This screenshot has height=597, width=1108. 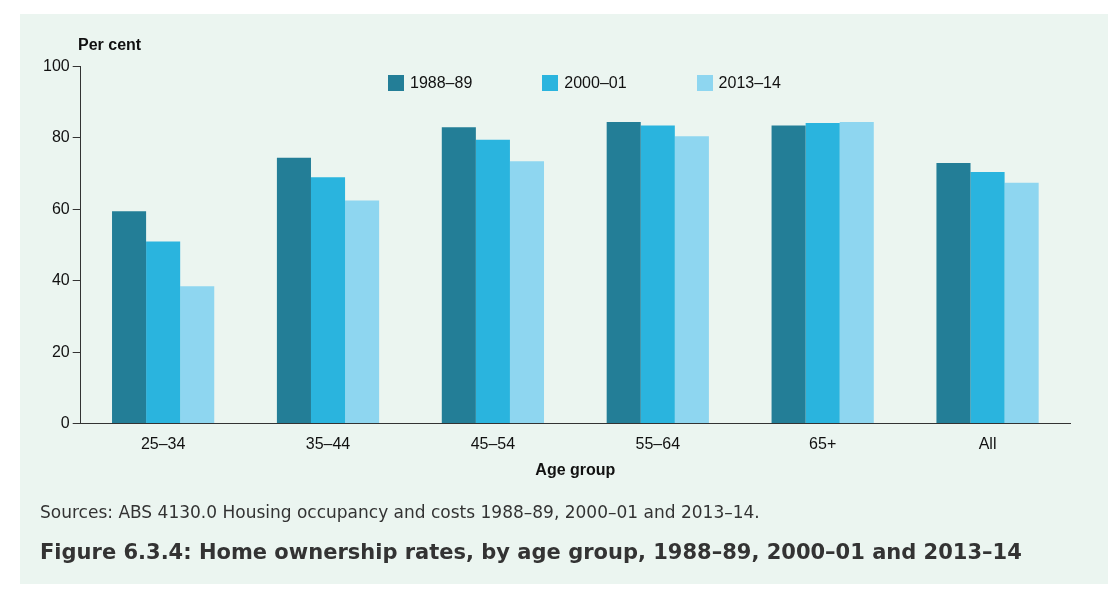 I want to click on y-tick-label: 80, so click(x=60, y=137).